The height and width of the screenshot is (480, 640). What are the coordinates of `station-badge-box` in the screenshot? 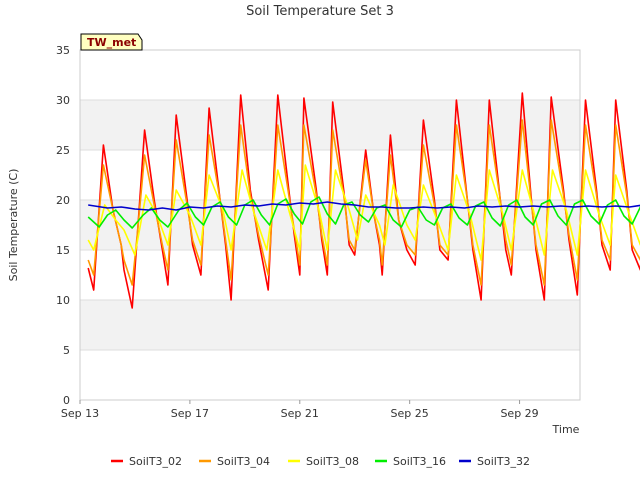 It's located at (111, 42).